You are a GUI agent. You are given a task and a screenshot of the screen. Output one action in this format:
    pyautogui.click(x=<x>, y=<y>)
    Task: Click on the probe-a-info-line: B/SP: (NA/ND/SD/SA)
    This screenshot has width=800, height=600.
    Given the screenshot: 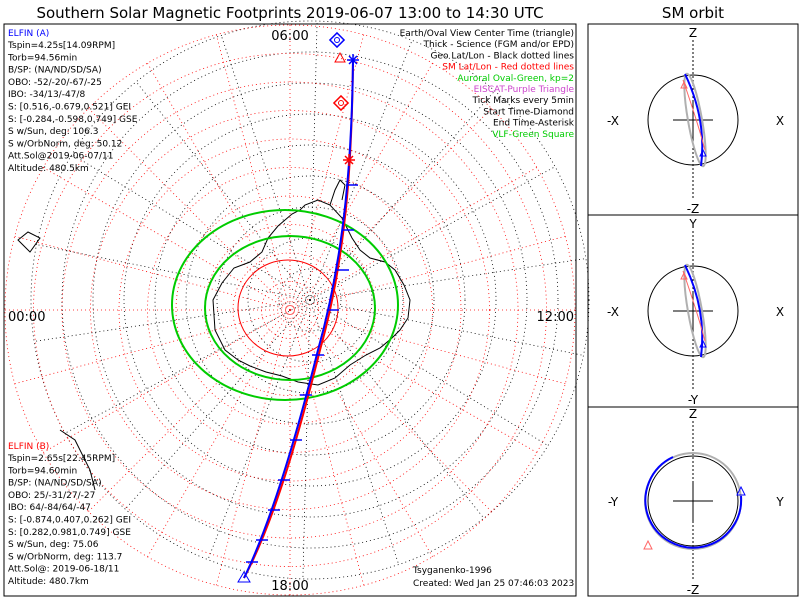 What is the action you would take?
    pyautogui.click(x=55, y=71)
    